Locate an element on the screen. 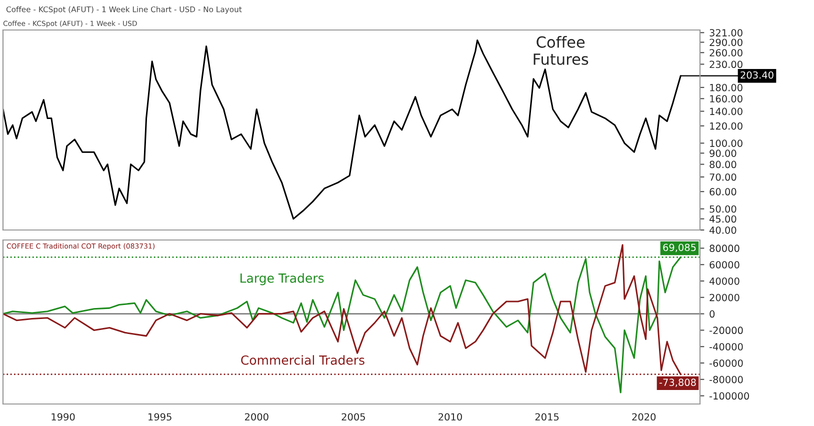 This screenshot has width=814, height=426. y-tick-label: 50.00 is located at coordinates (723, 209).